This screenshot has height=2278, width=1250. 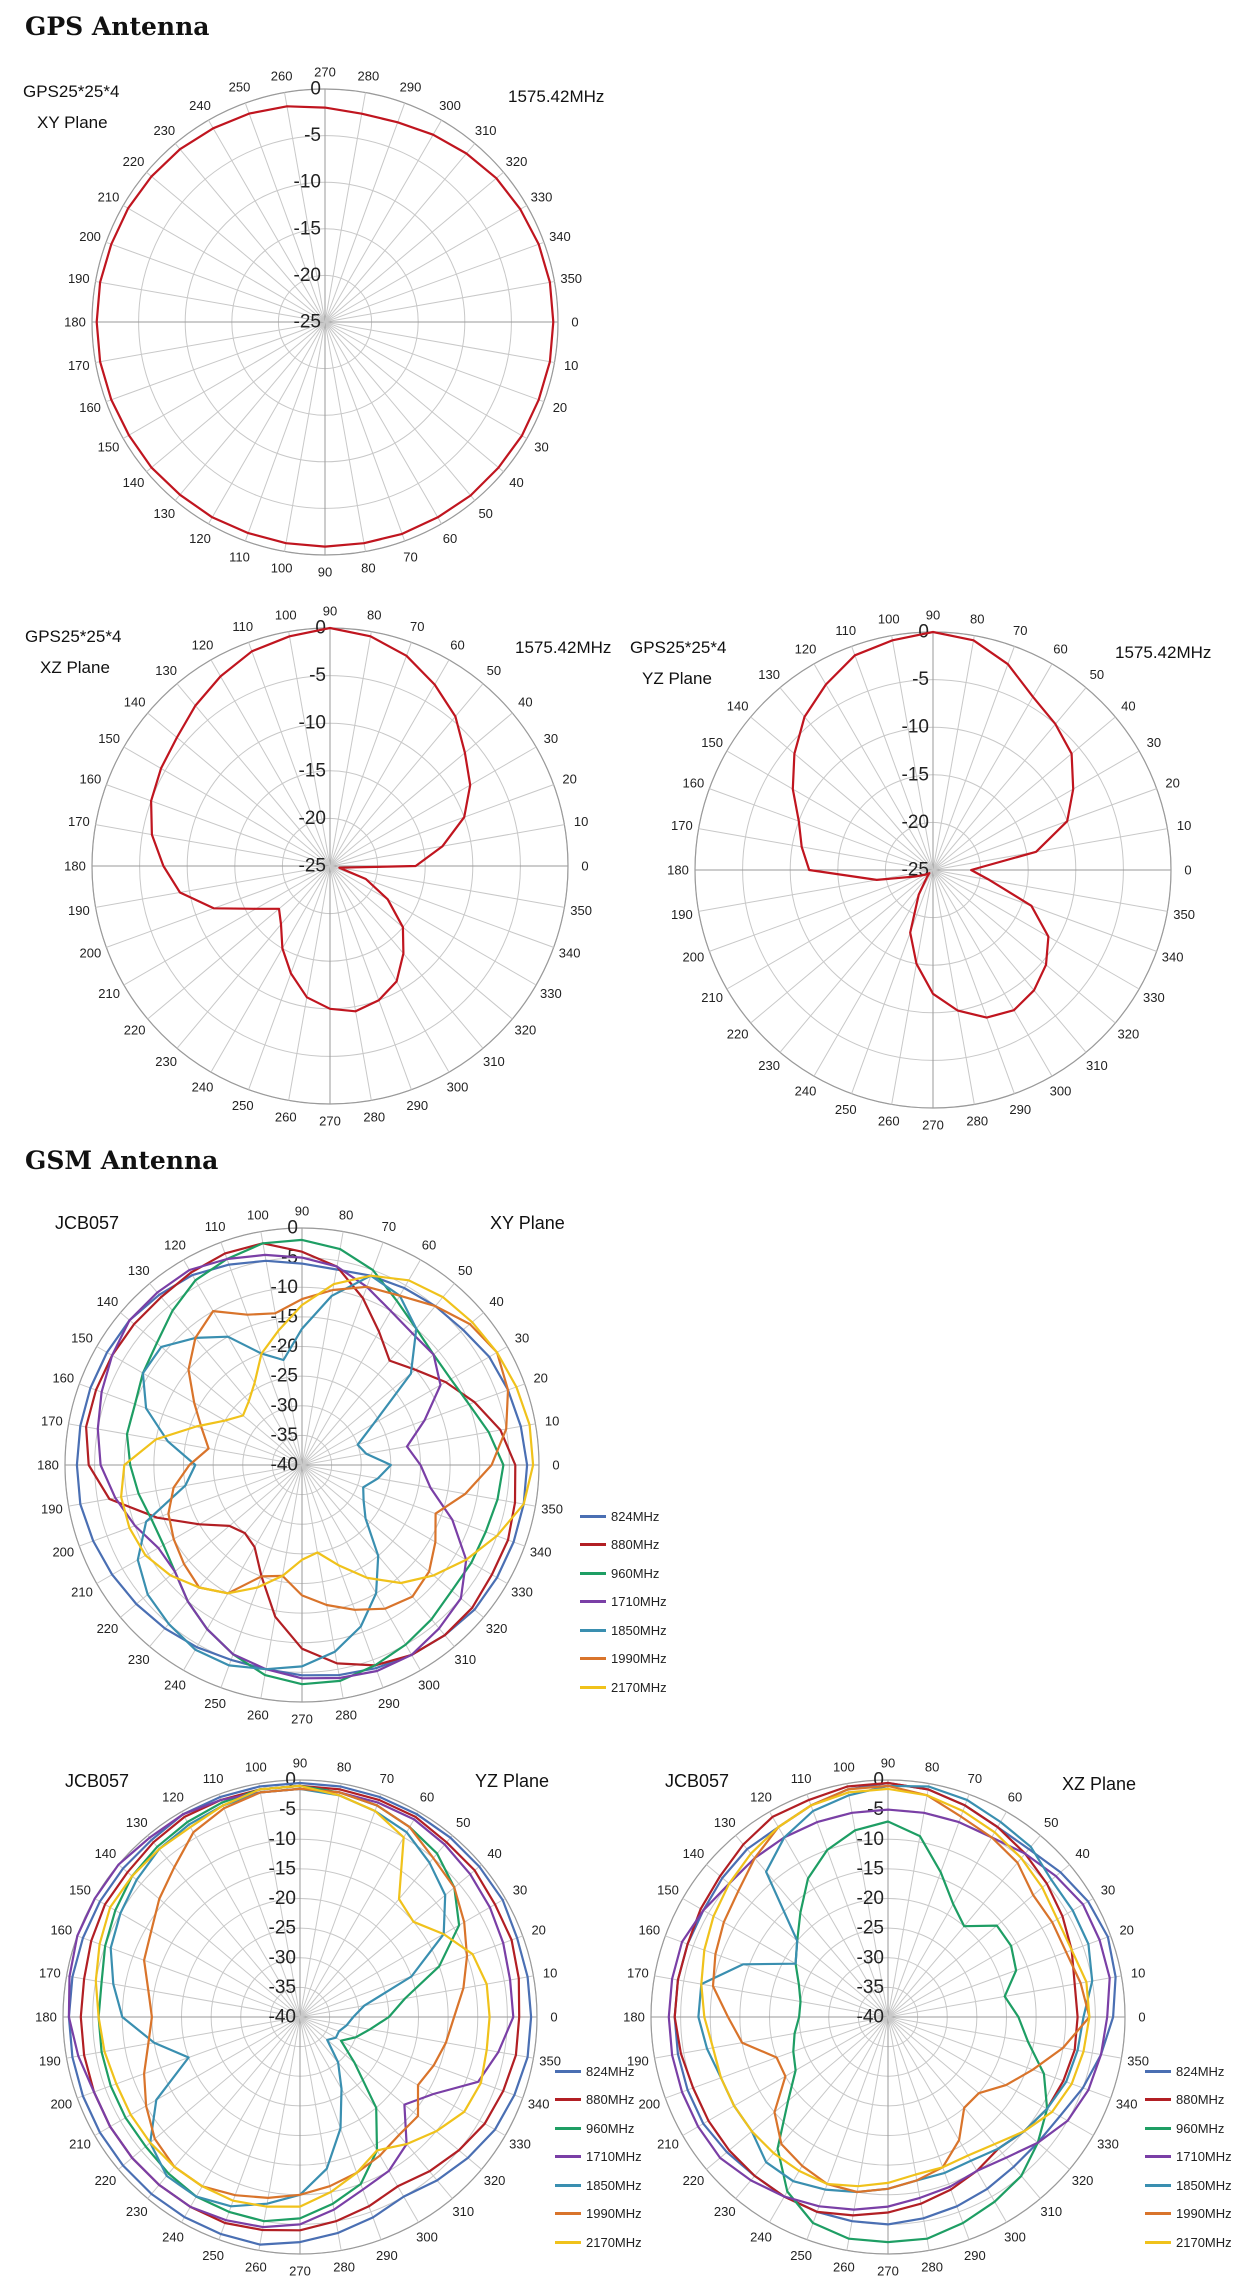 I want to click on angle-tick-label: 310, so click(x=494, y=1061).